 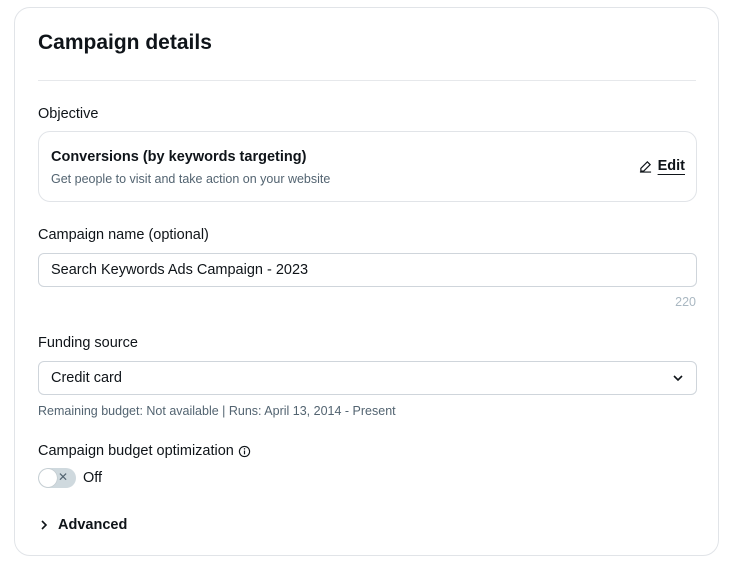 I want to click on optional-text: (optional), so click(x=178, y=235).